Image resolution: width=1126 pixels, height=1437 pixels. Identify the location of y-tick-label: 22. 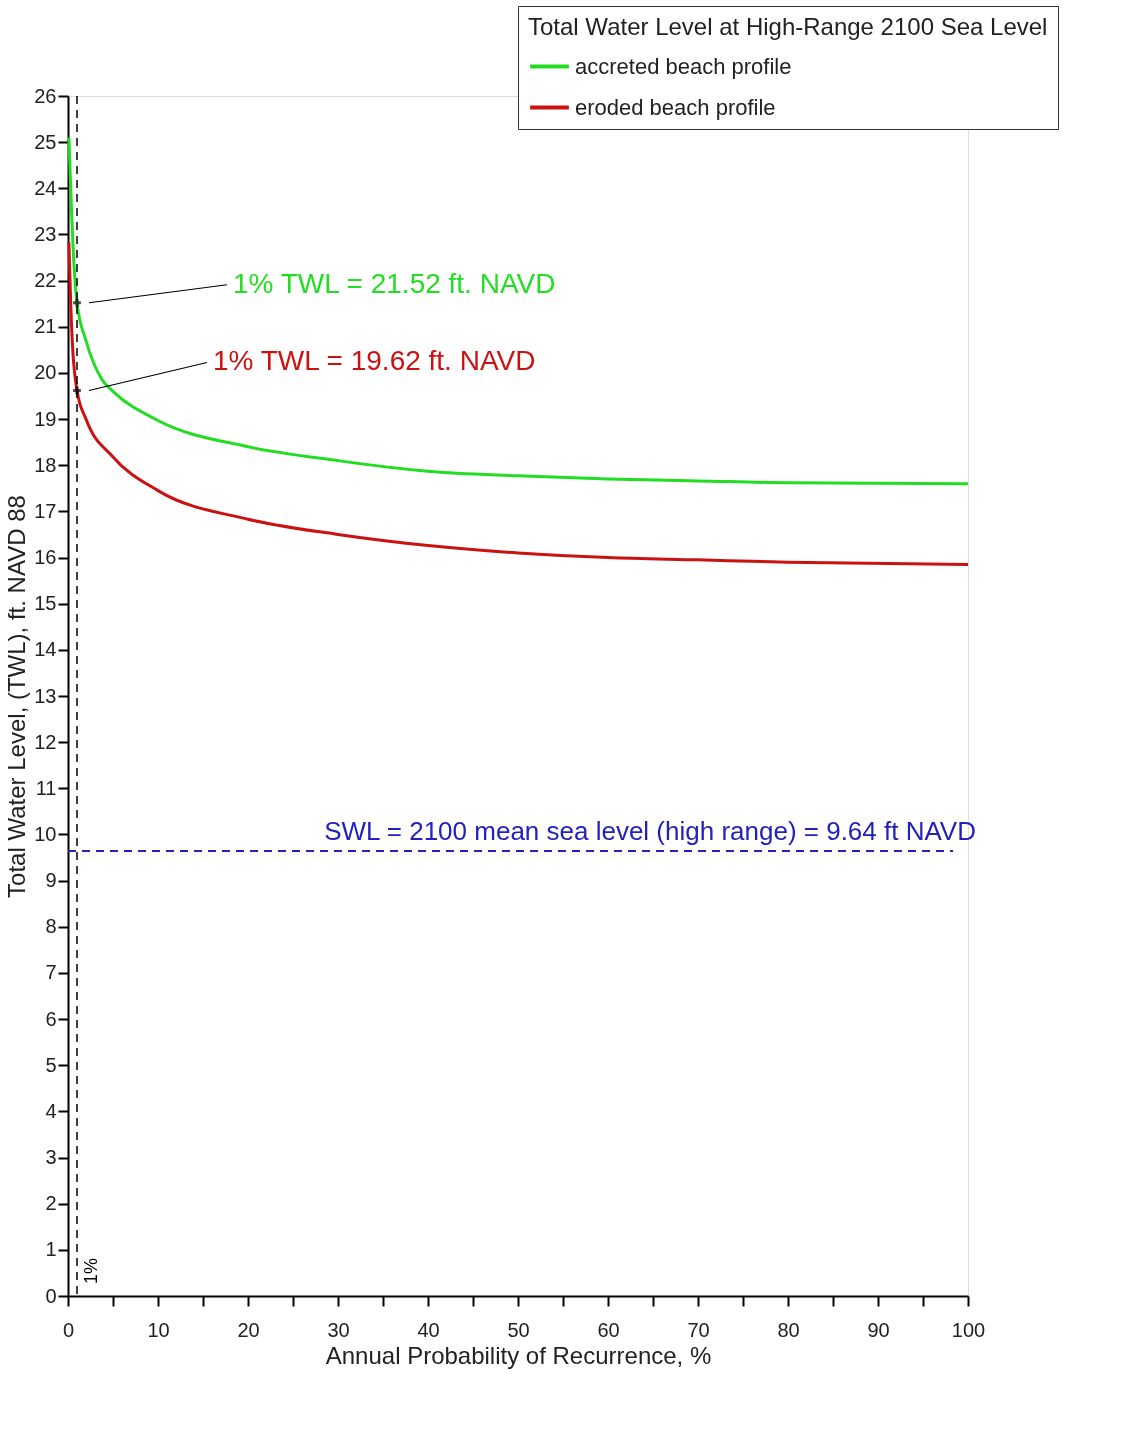
(45, 280).